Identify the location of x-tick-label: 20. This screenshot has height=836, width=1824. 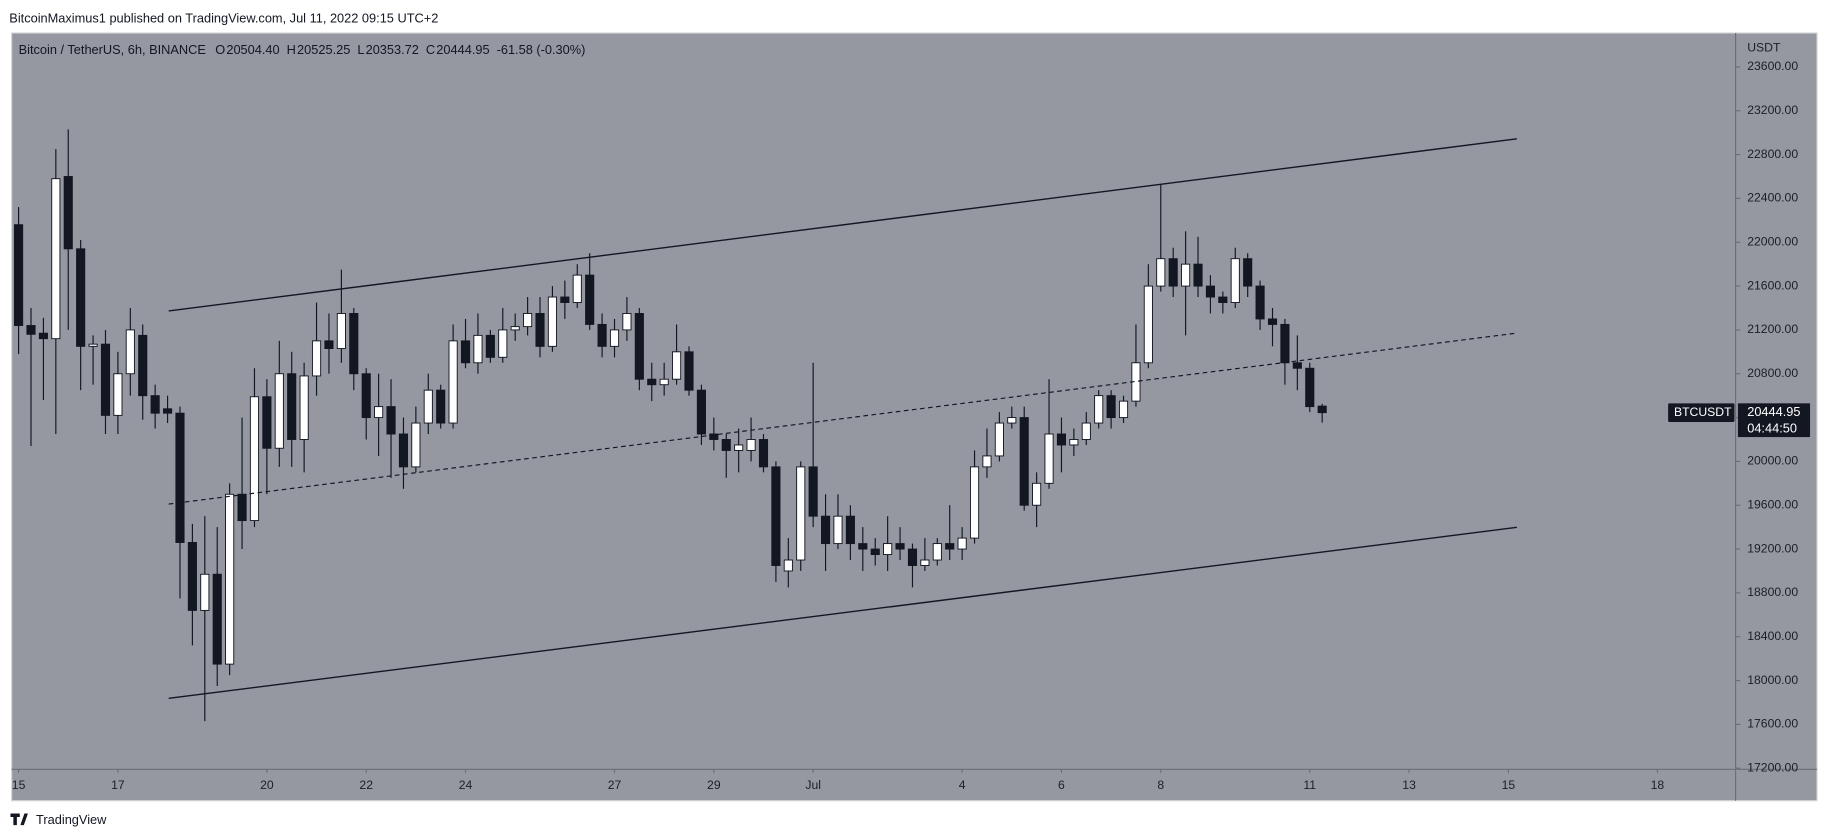
(267, 785).